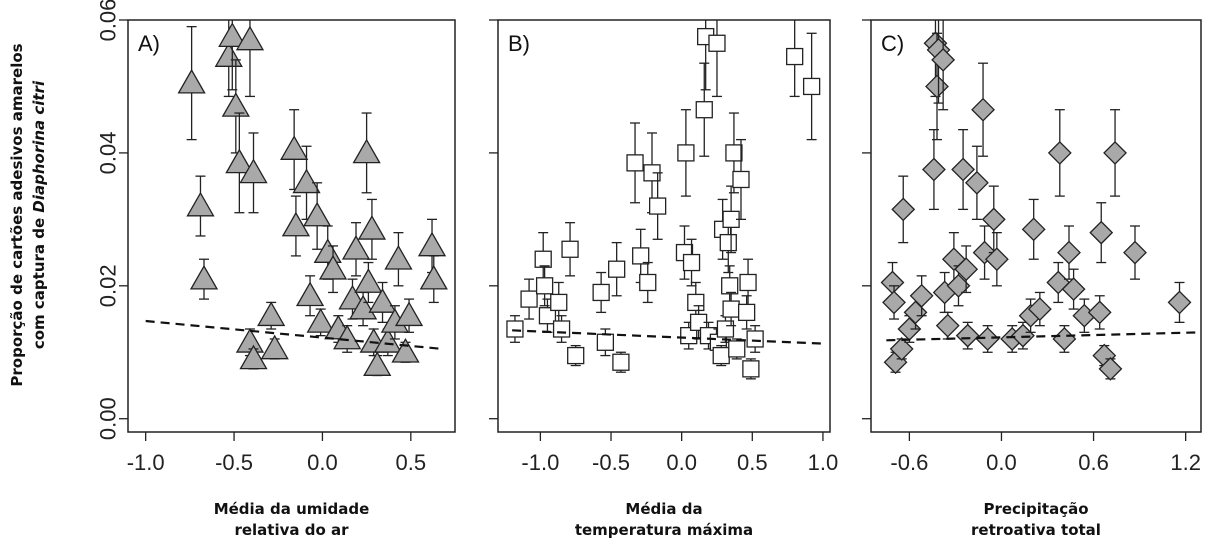 This screenshot has height=543, width=1211. What do you see at coordinates (1036, 530) in the screenshot?
I see `x-axis-label-line-2: retroativa total` at bounding box center [1036, 530].